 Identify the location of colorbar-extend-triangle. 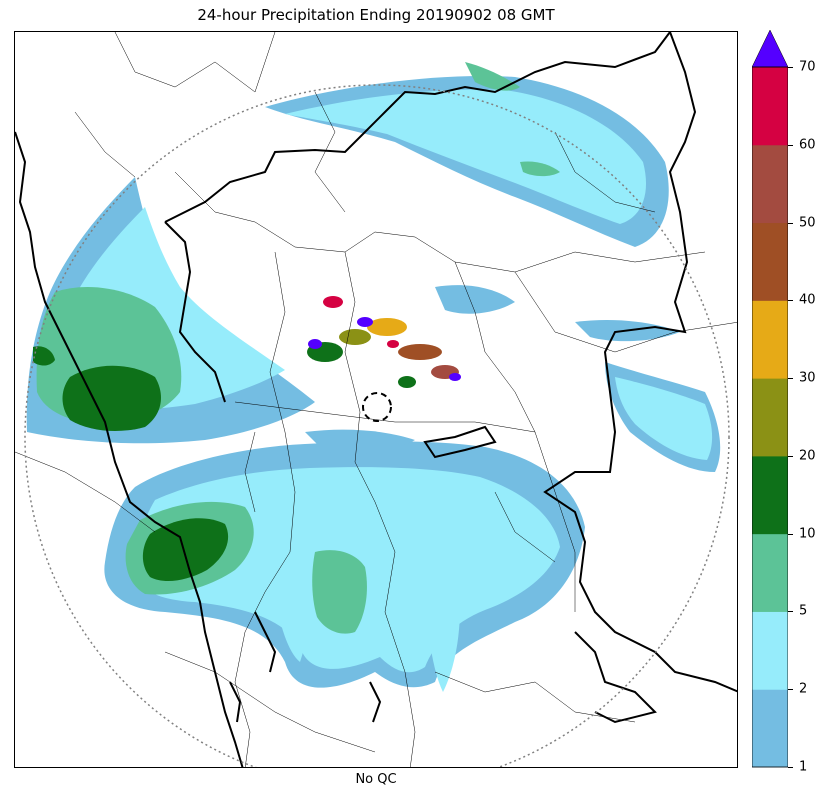
(770, 49).